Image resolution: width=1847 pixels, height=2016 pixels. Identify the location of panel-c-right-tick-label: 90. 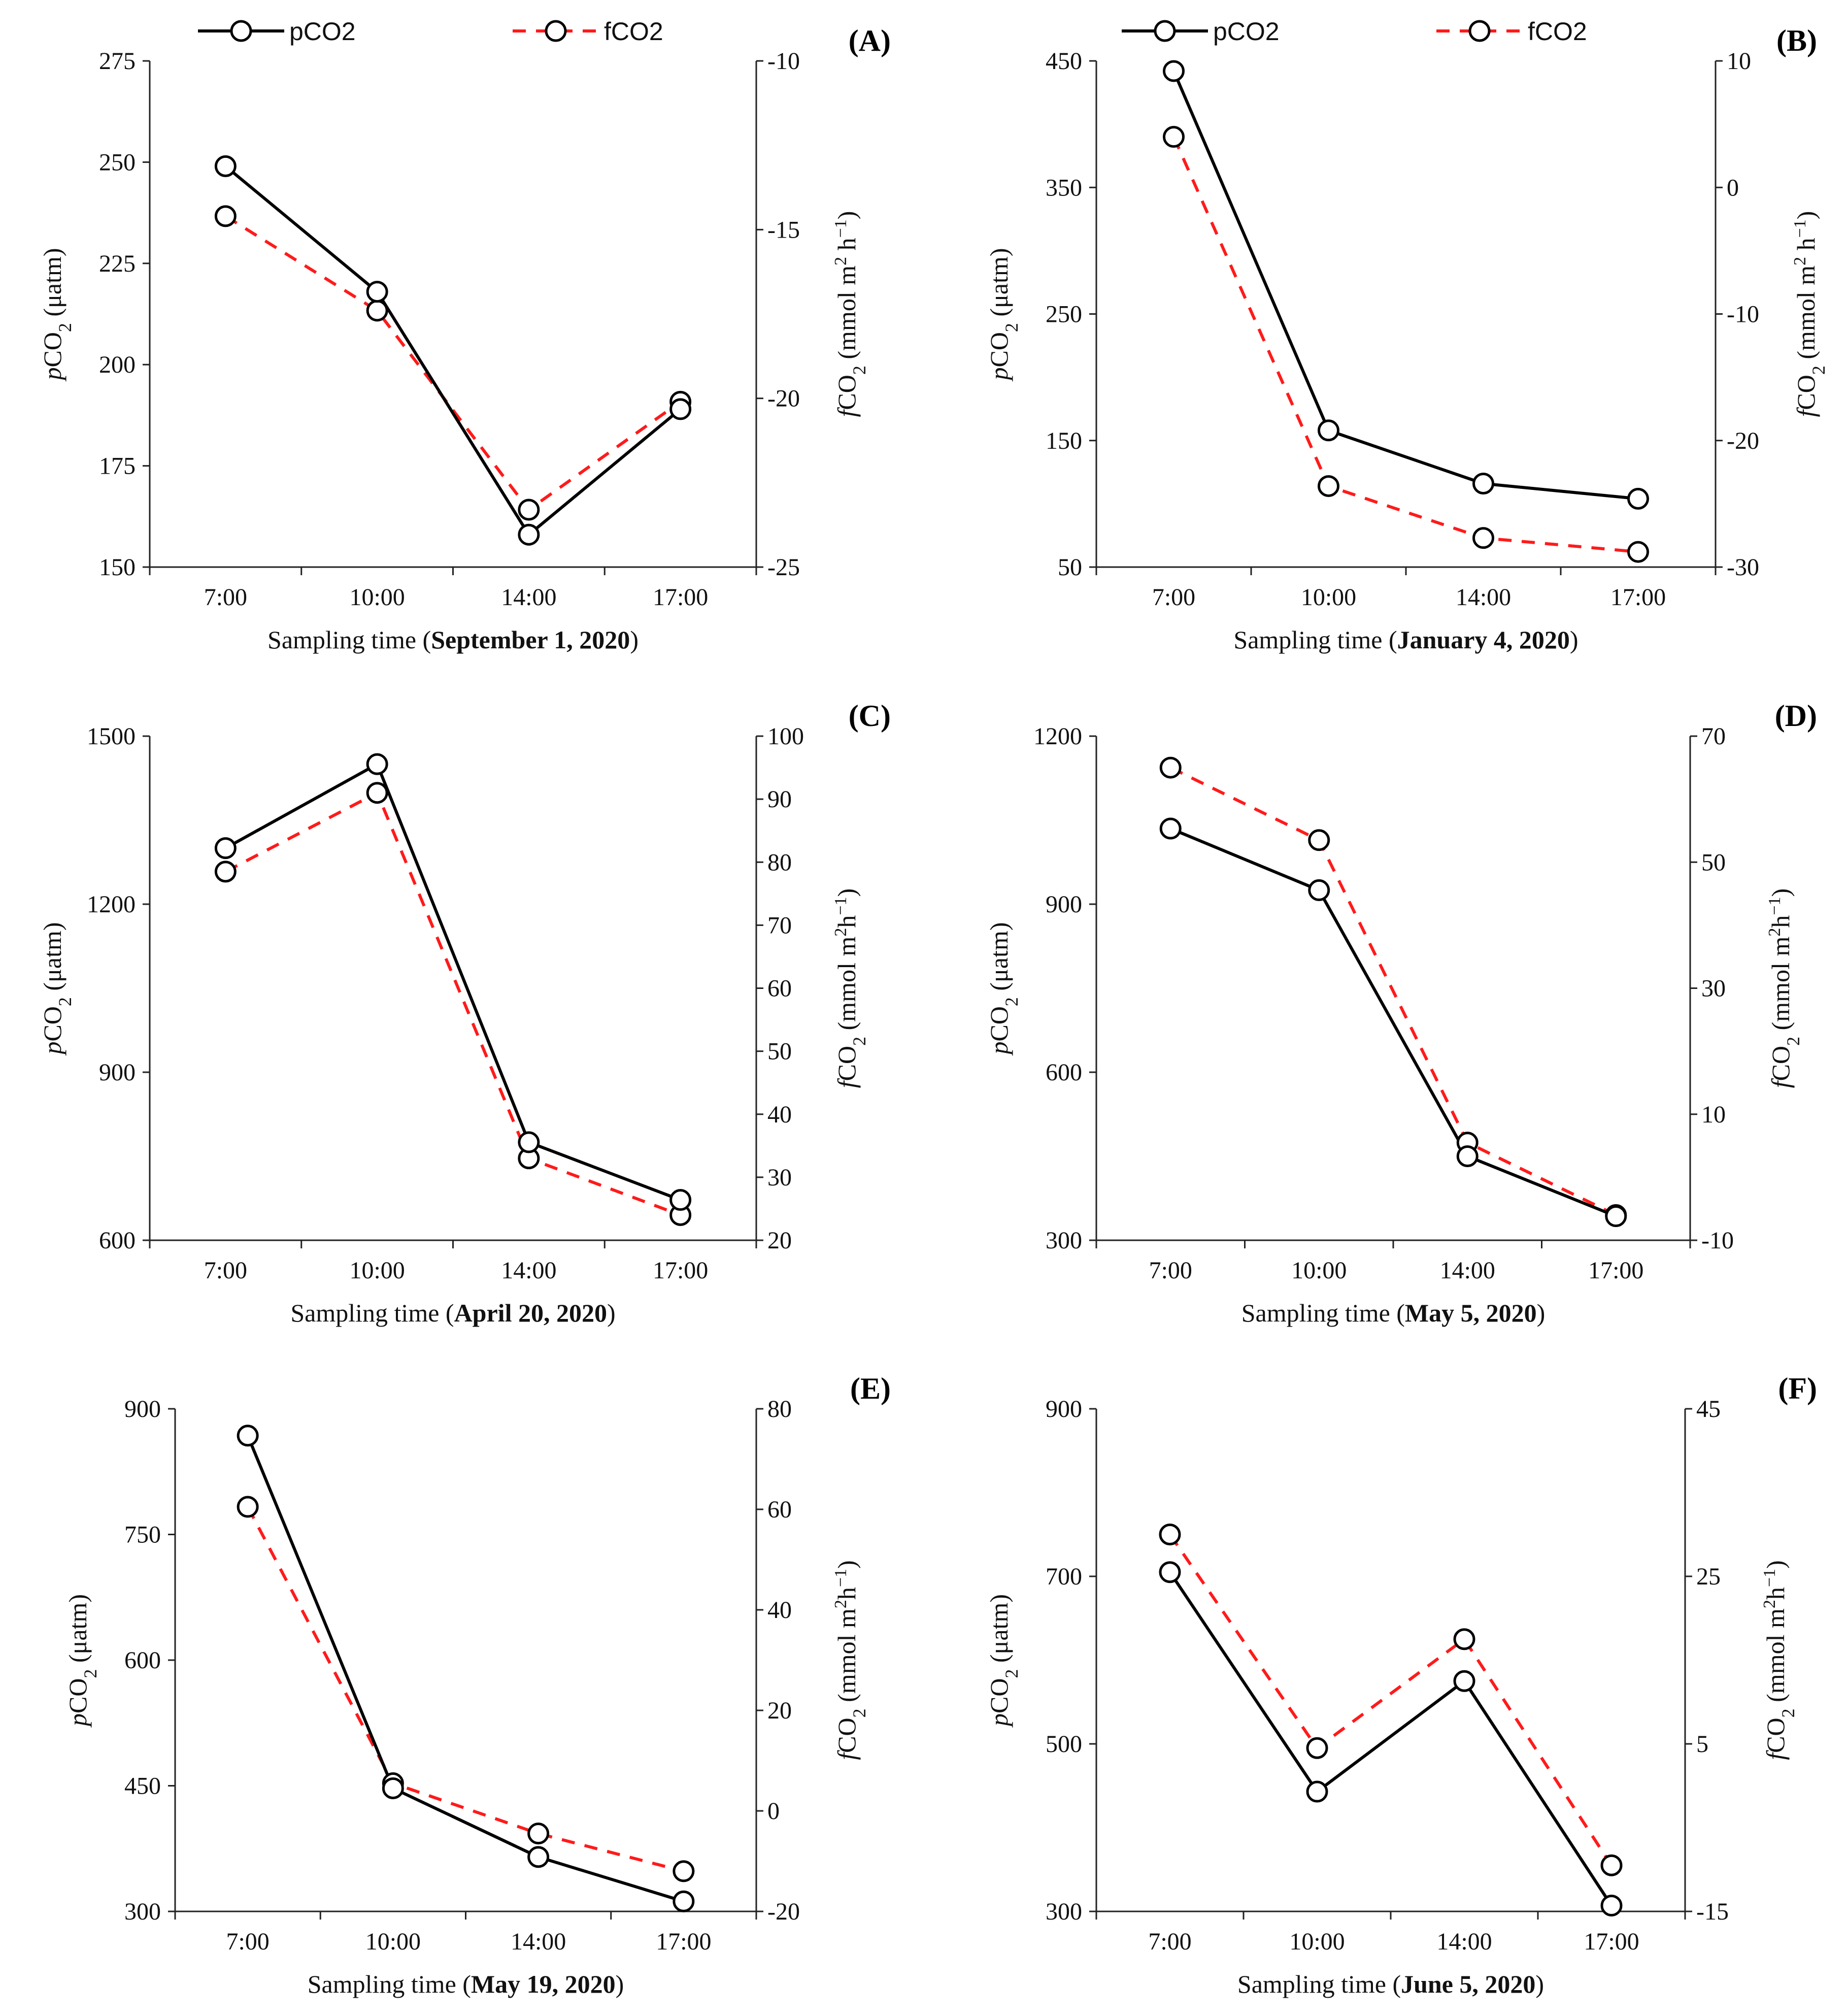
(780, 799).